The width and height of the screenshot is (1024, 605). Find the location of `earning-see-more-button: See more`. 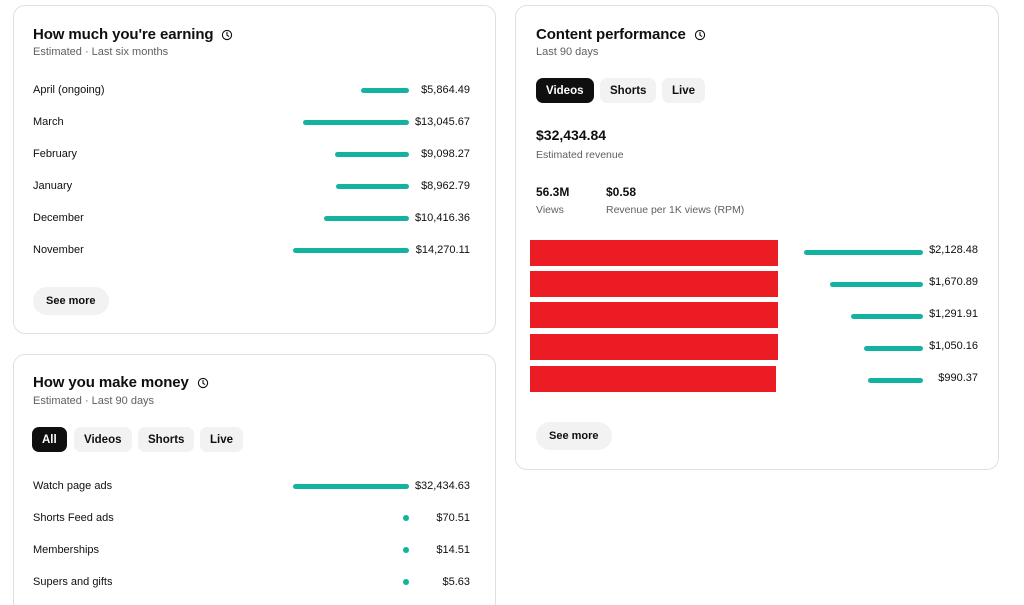

earning-see-more-button: See more is located at coordinates (71, 301).